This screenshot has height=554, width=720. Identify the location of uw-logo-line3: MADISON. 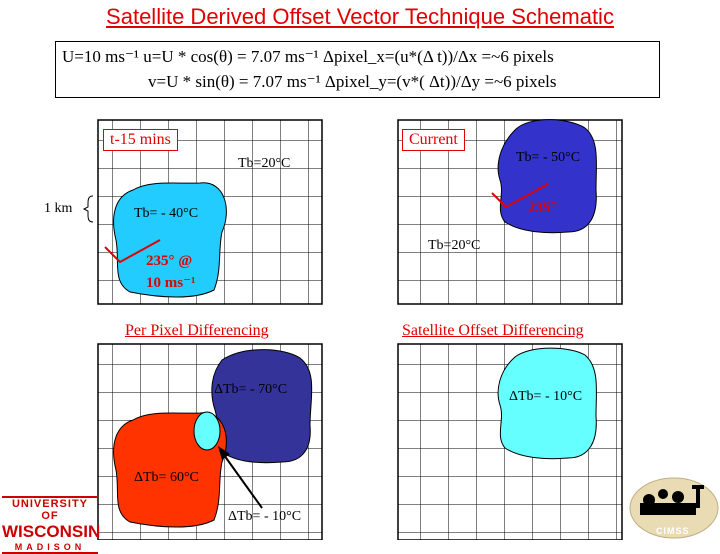
(50, 547).